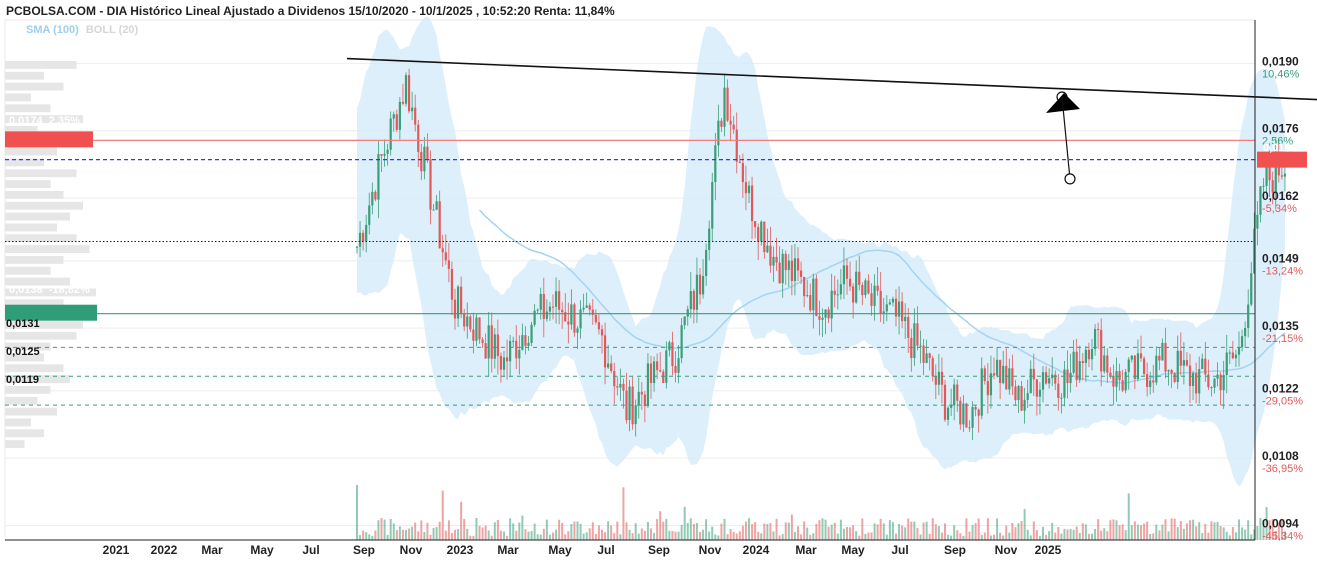  What do you see at coordinates (310, 550) in the screenshot?
I see `x-tick-label: Jul` at bounding box center [310, 550].